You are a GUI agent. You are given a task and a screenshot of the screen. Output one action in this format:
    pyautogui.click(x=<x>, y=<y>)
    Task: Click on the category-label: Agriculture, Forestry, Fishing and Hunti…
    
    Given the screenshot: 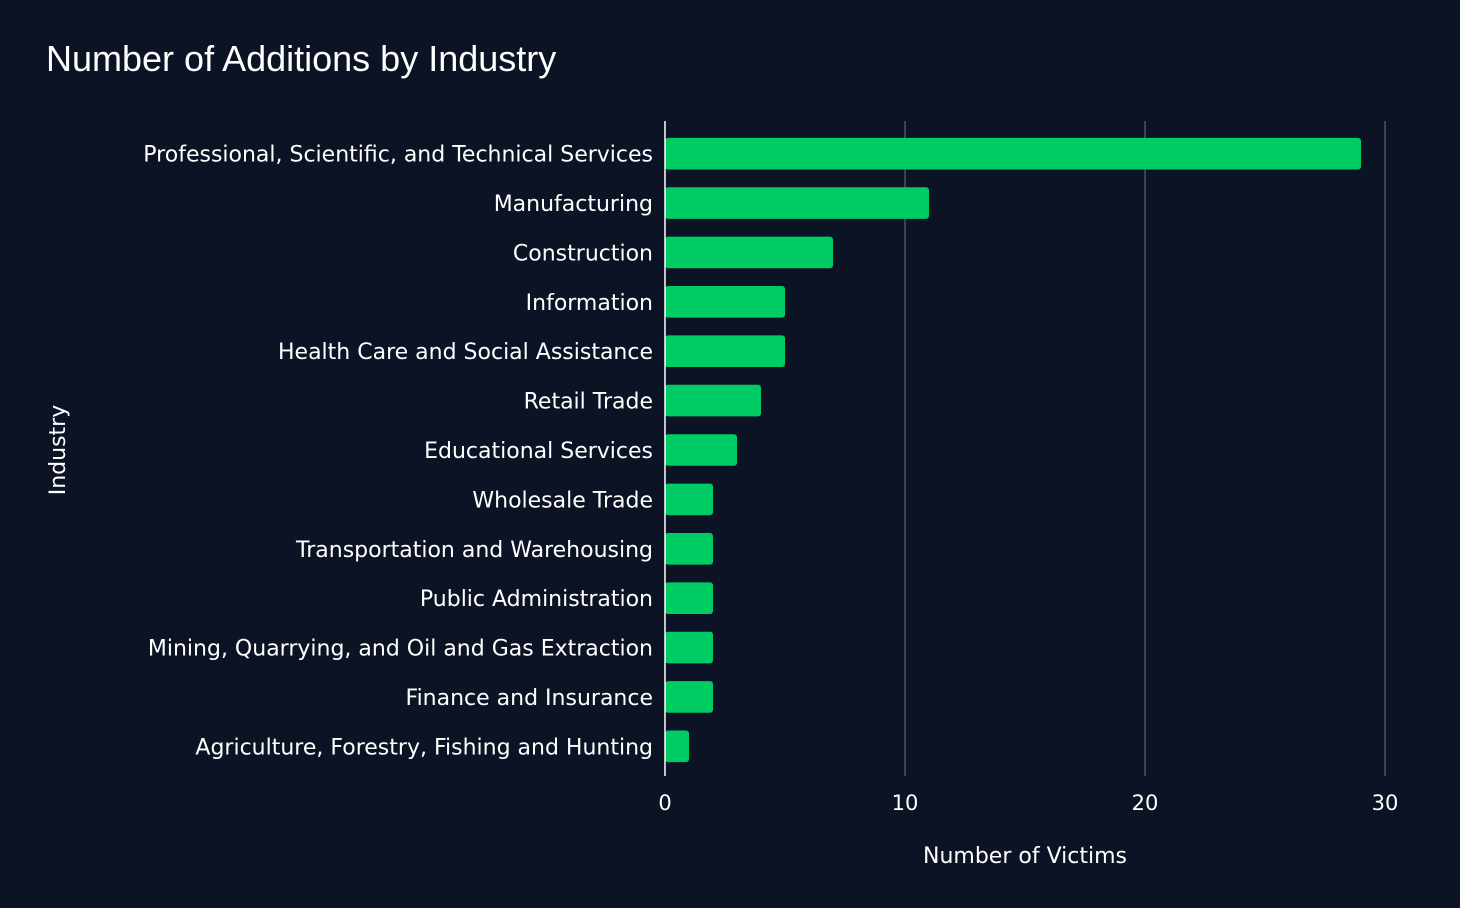 What is the action you would take?
    pyautogui.click(x=424, y=747)
    